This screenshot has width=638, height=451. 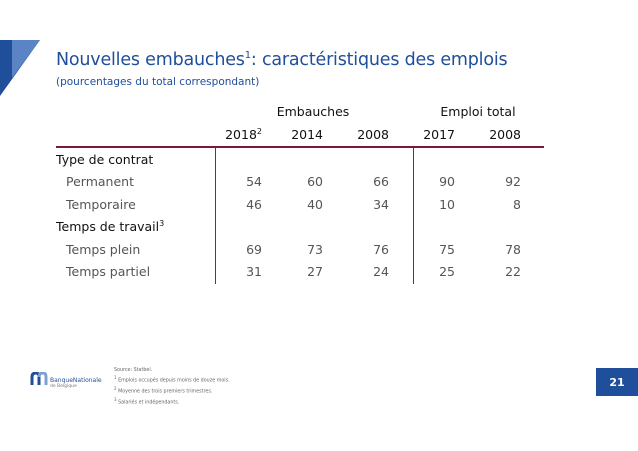 What do you see at coordinates (513, 249) in the screenshot?
I see `table-cell: 78` at bounding box center [513, 249].